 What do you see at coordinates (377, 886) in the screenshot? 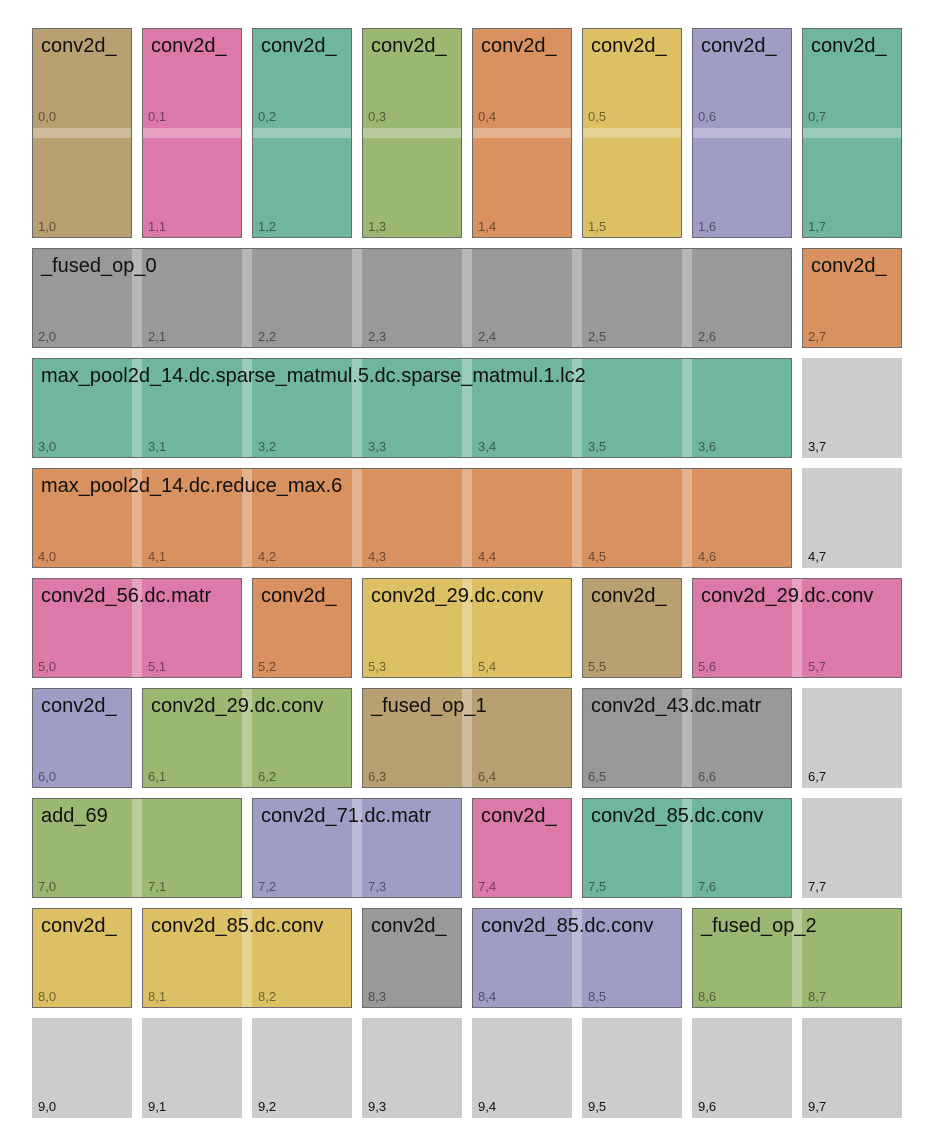
I see `core-coord: 7,3` at bounding box center [377, 886].